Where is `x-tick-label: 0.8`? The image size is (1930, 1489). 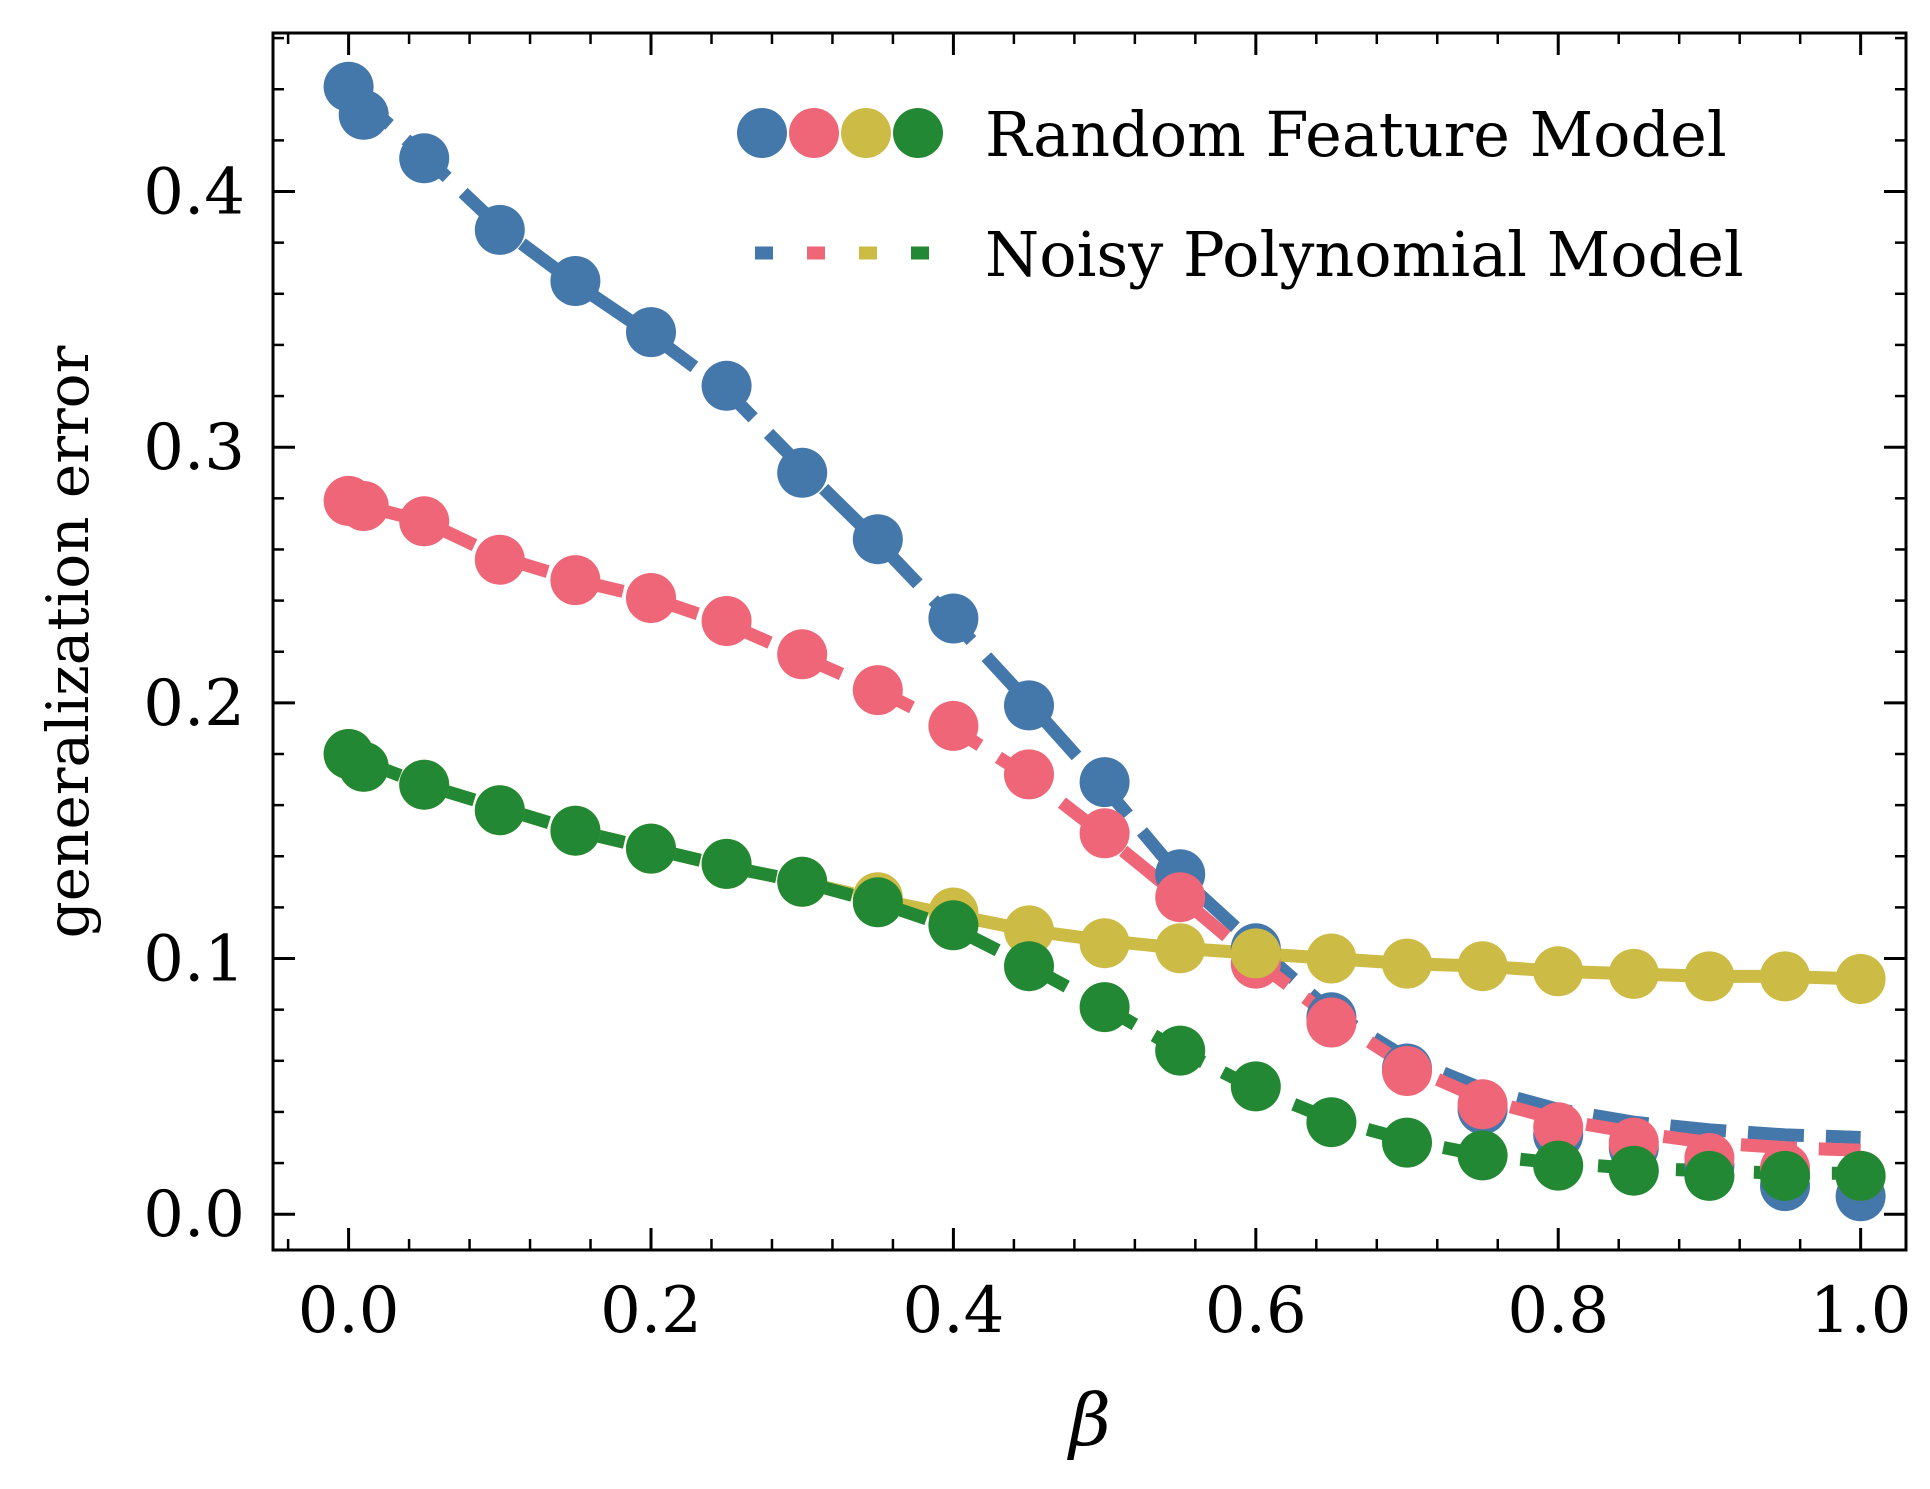 x-tick-label: 0.8 is located at coordinates (1558, 1311).